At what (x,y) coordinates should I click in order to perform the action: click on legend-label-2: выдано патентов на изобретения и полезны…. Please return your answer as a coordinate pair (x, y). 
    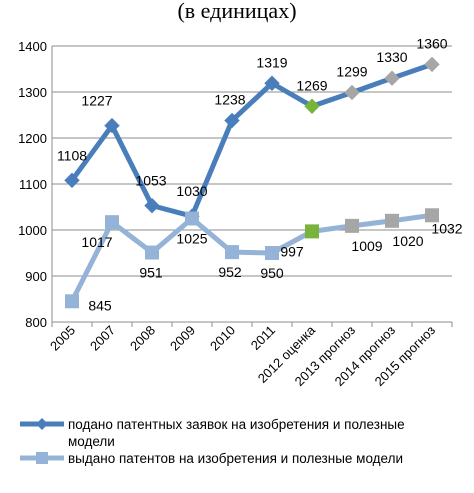
    Looking at the image, I should click on (235, 458).